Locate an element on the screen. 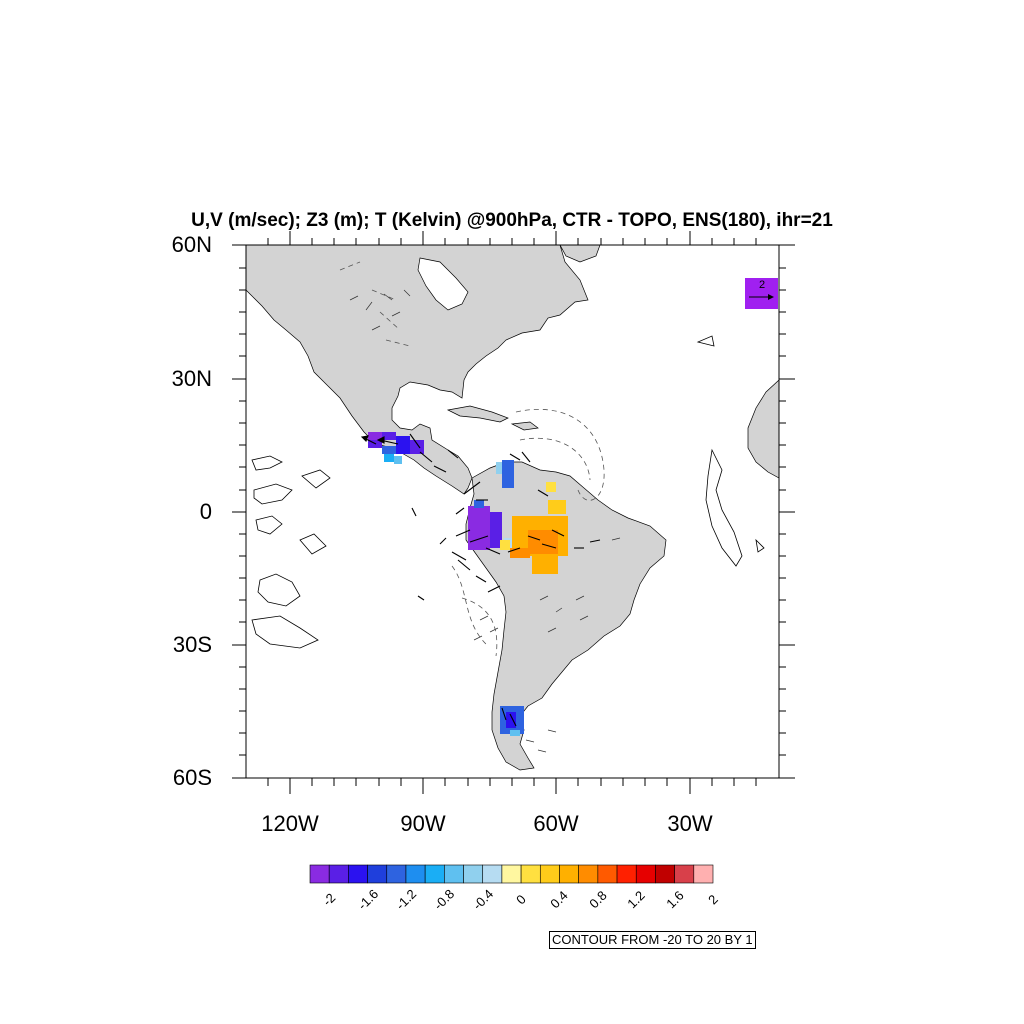 This screenshot has height=1024, width=1024. lat-label-60s: 60S is located at coordinates (192, 777).